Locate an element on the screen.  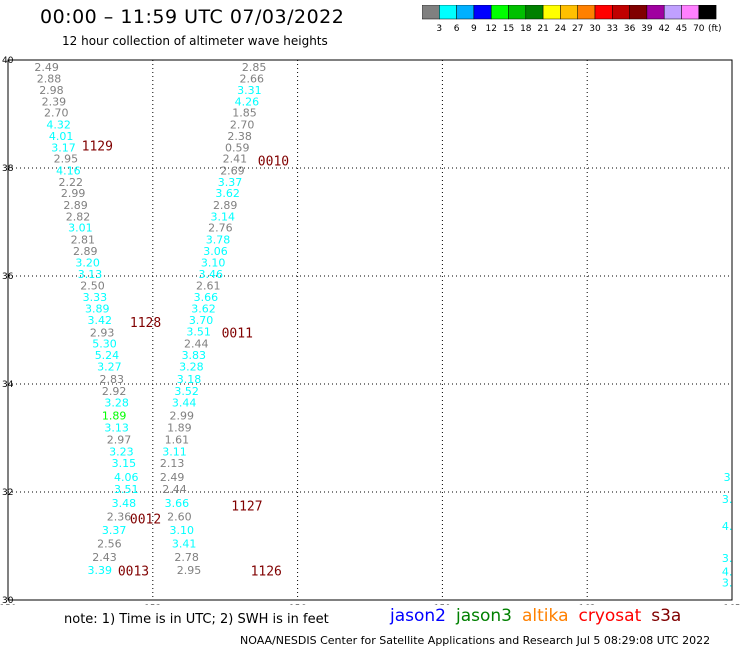
wave-height-value: 3.39 is located at coordinates (99, 570).